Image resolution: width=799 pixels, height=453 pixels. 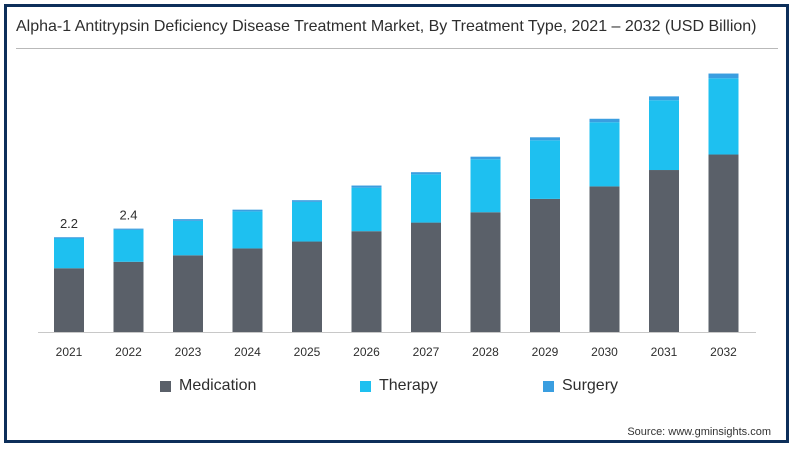 I want to click on x-tick-label-2025: 2025, so click(x=307, y=352).